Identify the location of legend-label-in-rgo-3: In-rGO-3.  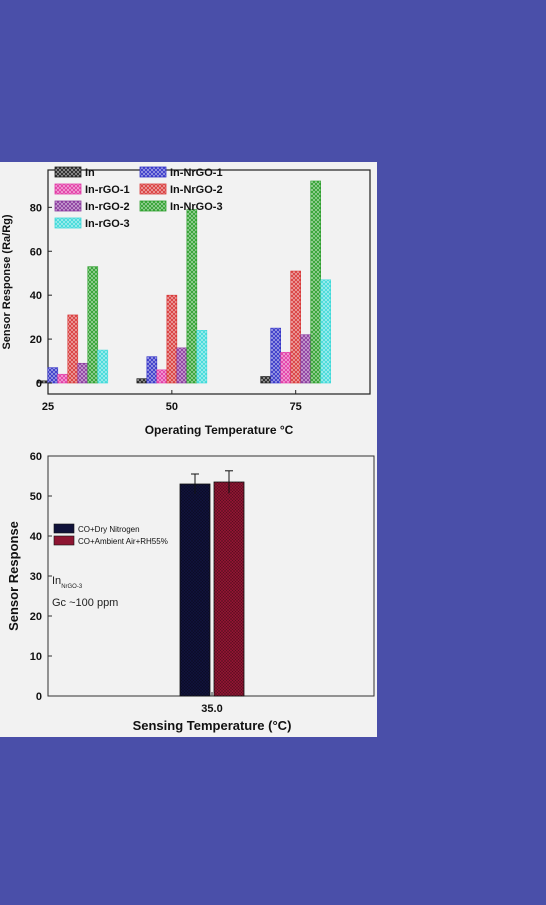
(107, 224).